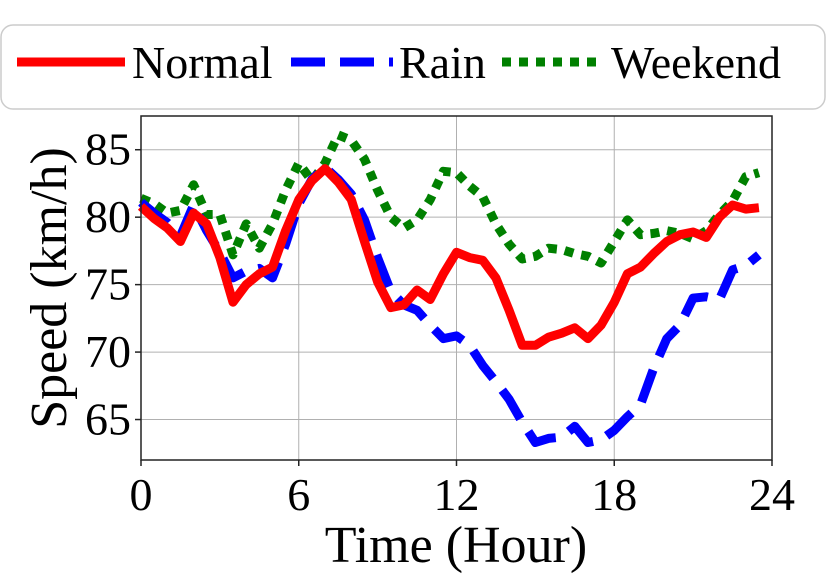  What do you see at coordinates (108, 419) in the screenshot?
I see `y-tick-label-65: 65` at bounding box center [108, 419].